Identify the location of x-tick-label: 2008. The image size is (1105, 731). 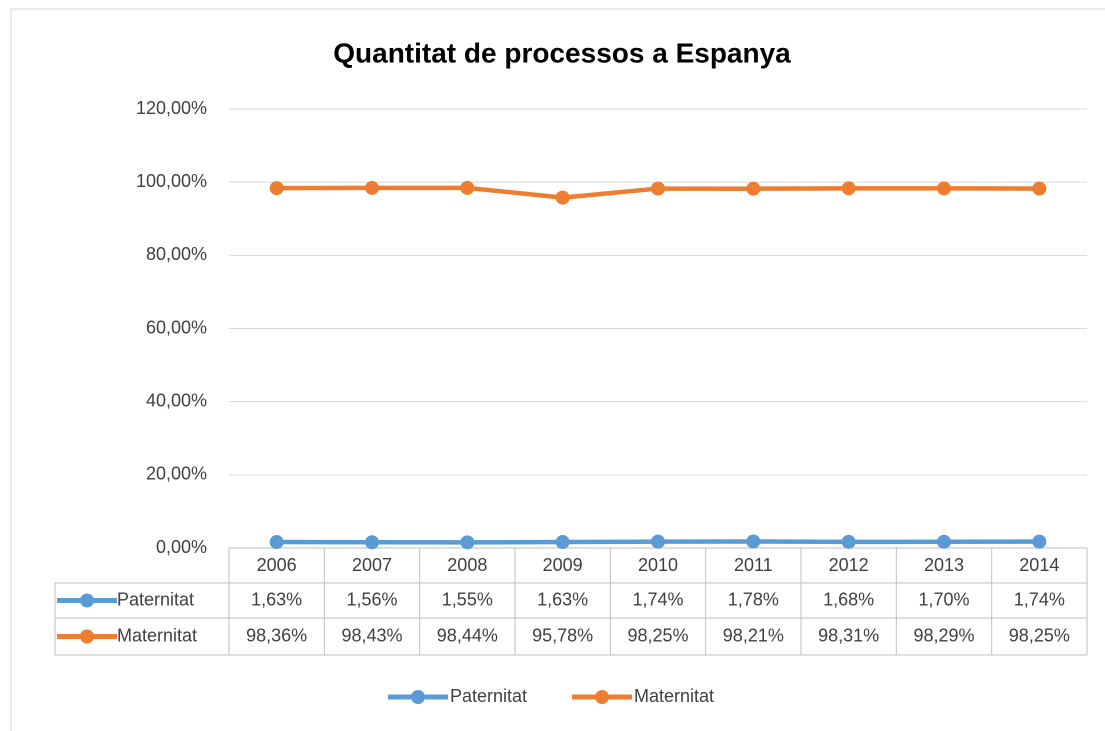
(467, 565).